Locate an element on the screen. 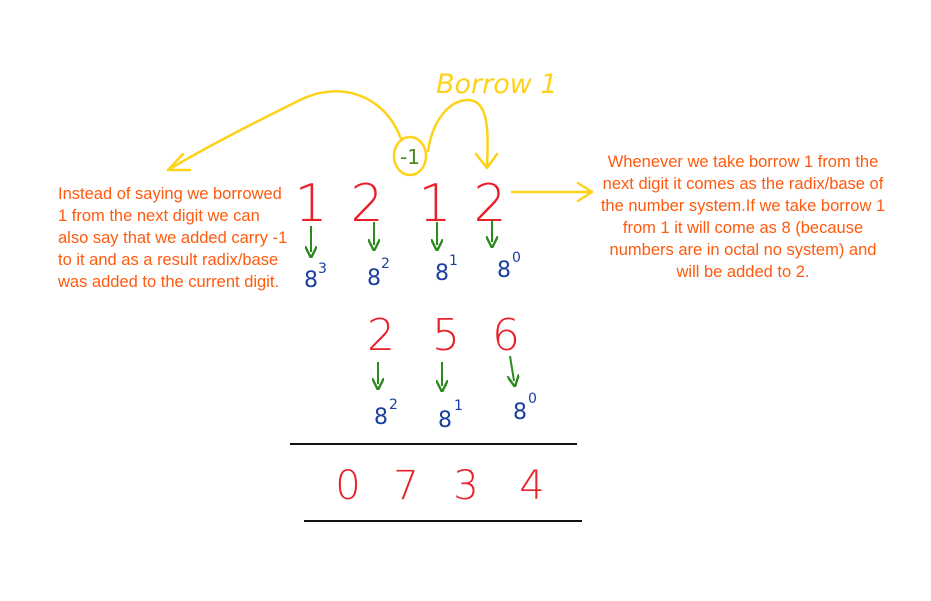  down-arrow is located at coordinates (512, 368).